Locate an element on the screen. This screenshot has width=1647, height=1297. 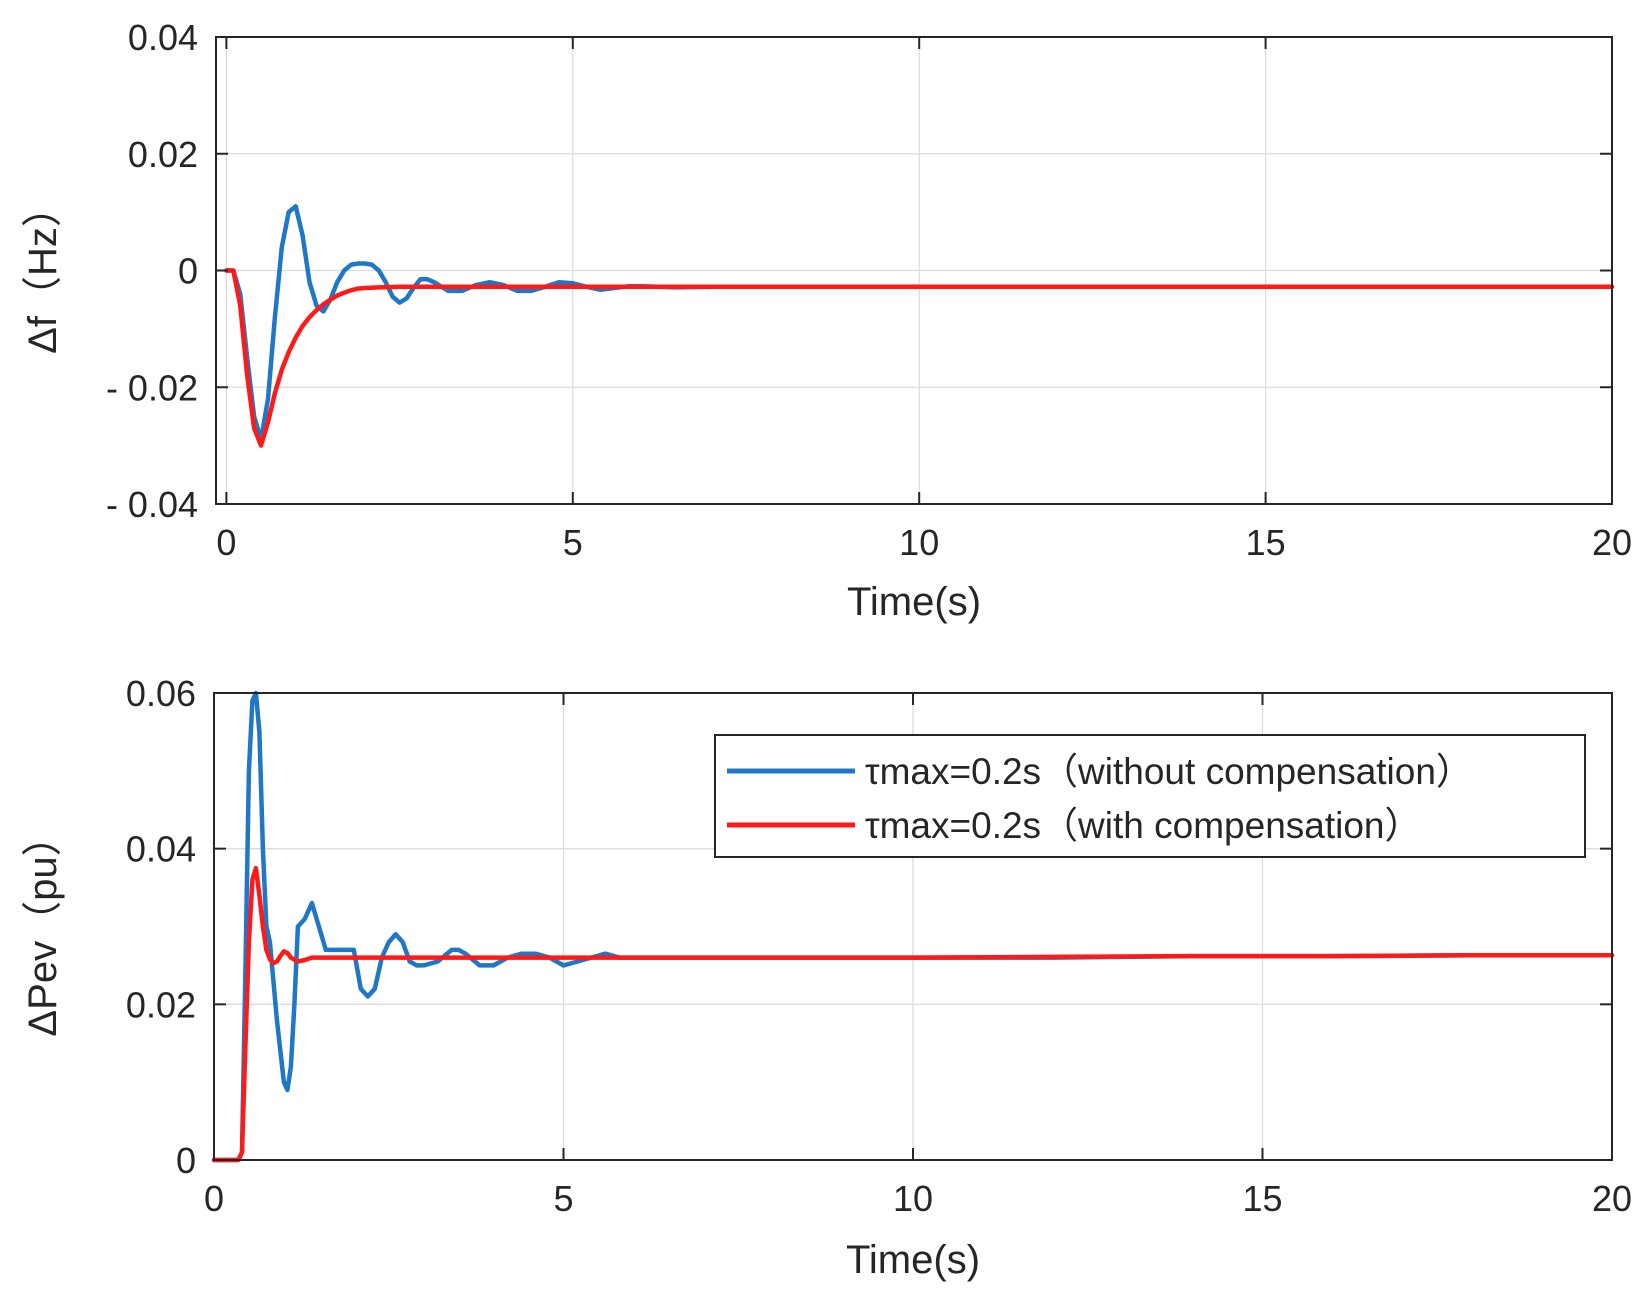
freq-x-tick-label: 15 is located at coordinates (1266, 542).